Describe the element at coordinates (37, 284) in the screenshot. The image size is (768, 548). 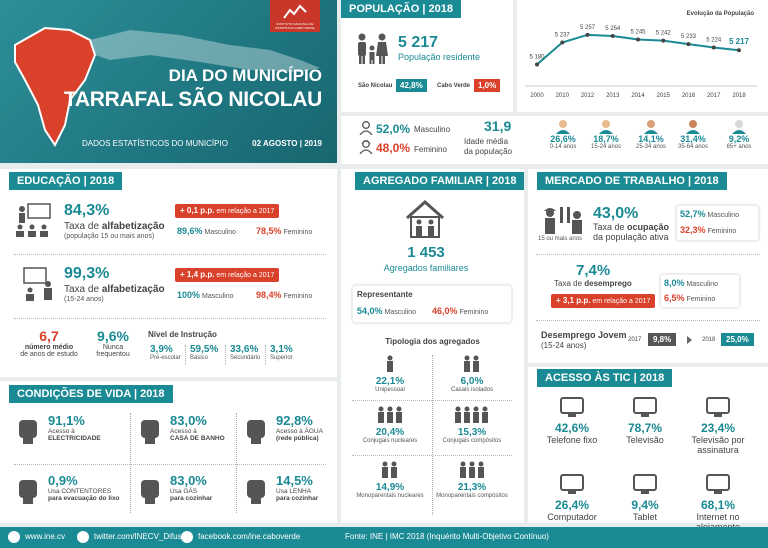
I see `teacher-icon` at that location.